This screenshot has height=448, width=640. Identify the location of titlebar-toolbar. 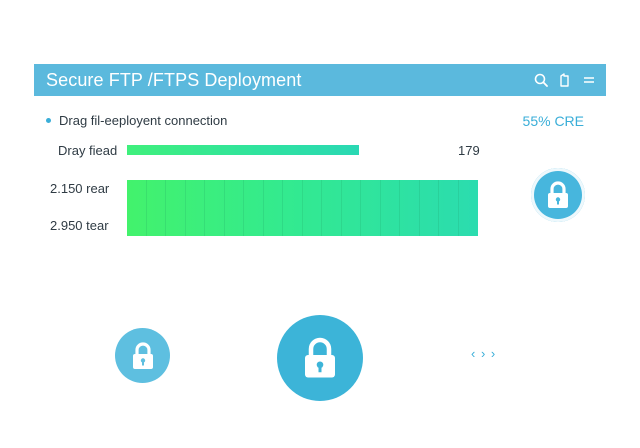
(565, 80).